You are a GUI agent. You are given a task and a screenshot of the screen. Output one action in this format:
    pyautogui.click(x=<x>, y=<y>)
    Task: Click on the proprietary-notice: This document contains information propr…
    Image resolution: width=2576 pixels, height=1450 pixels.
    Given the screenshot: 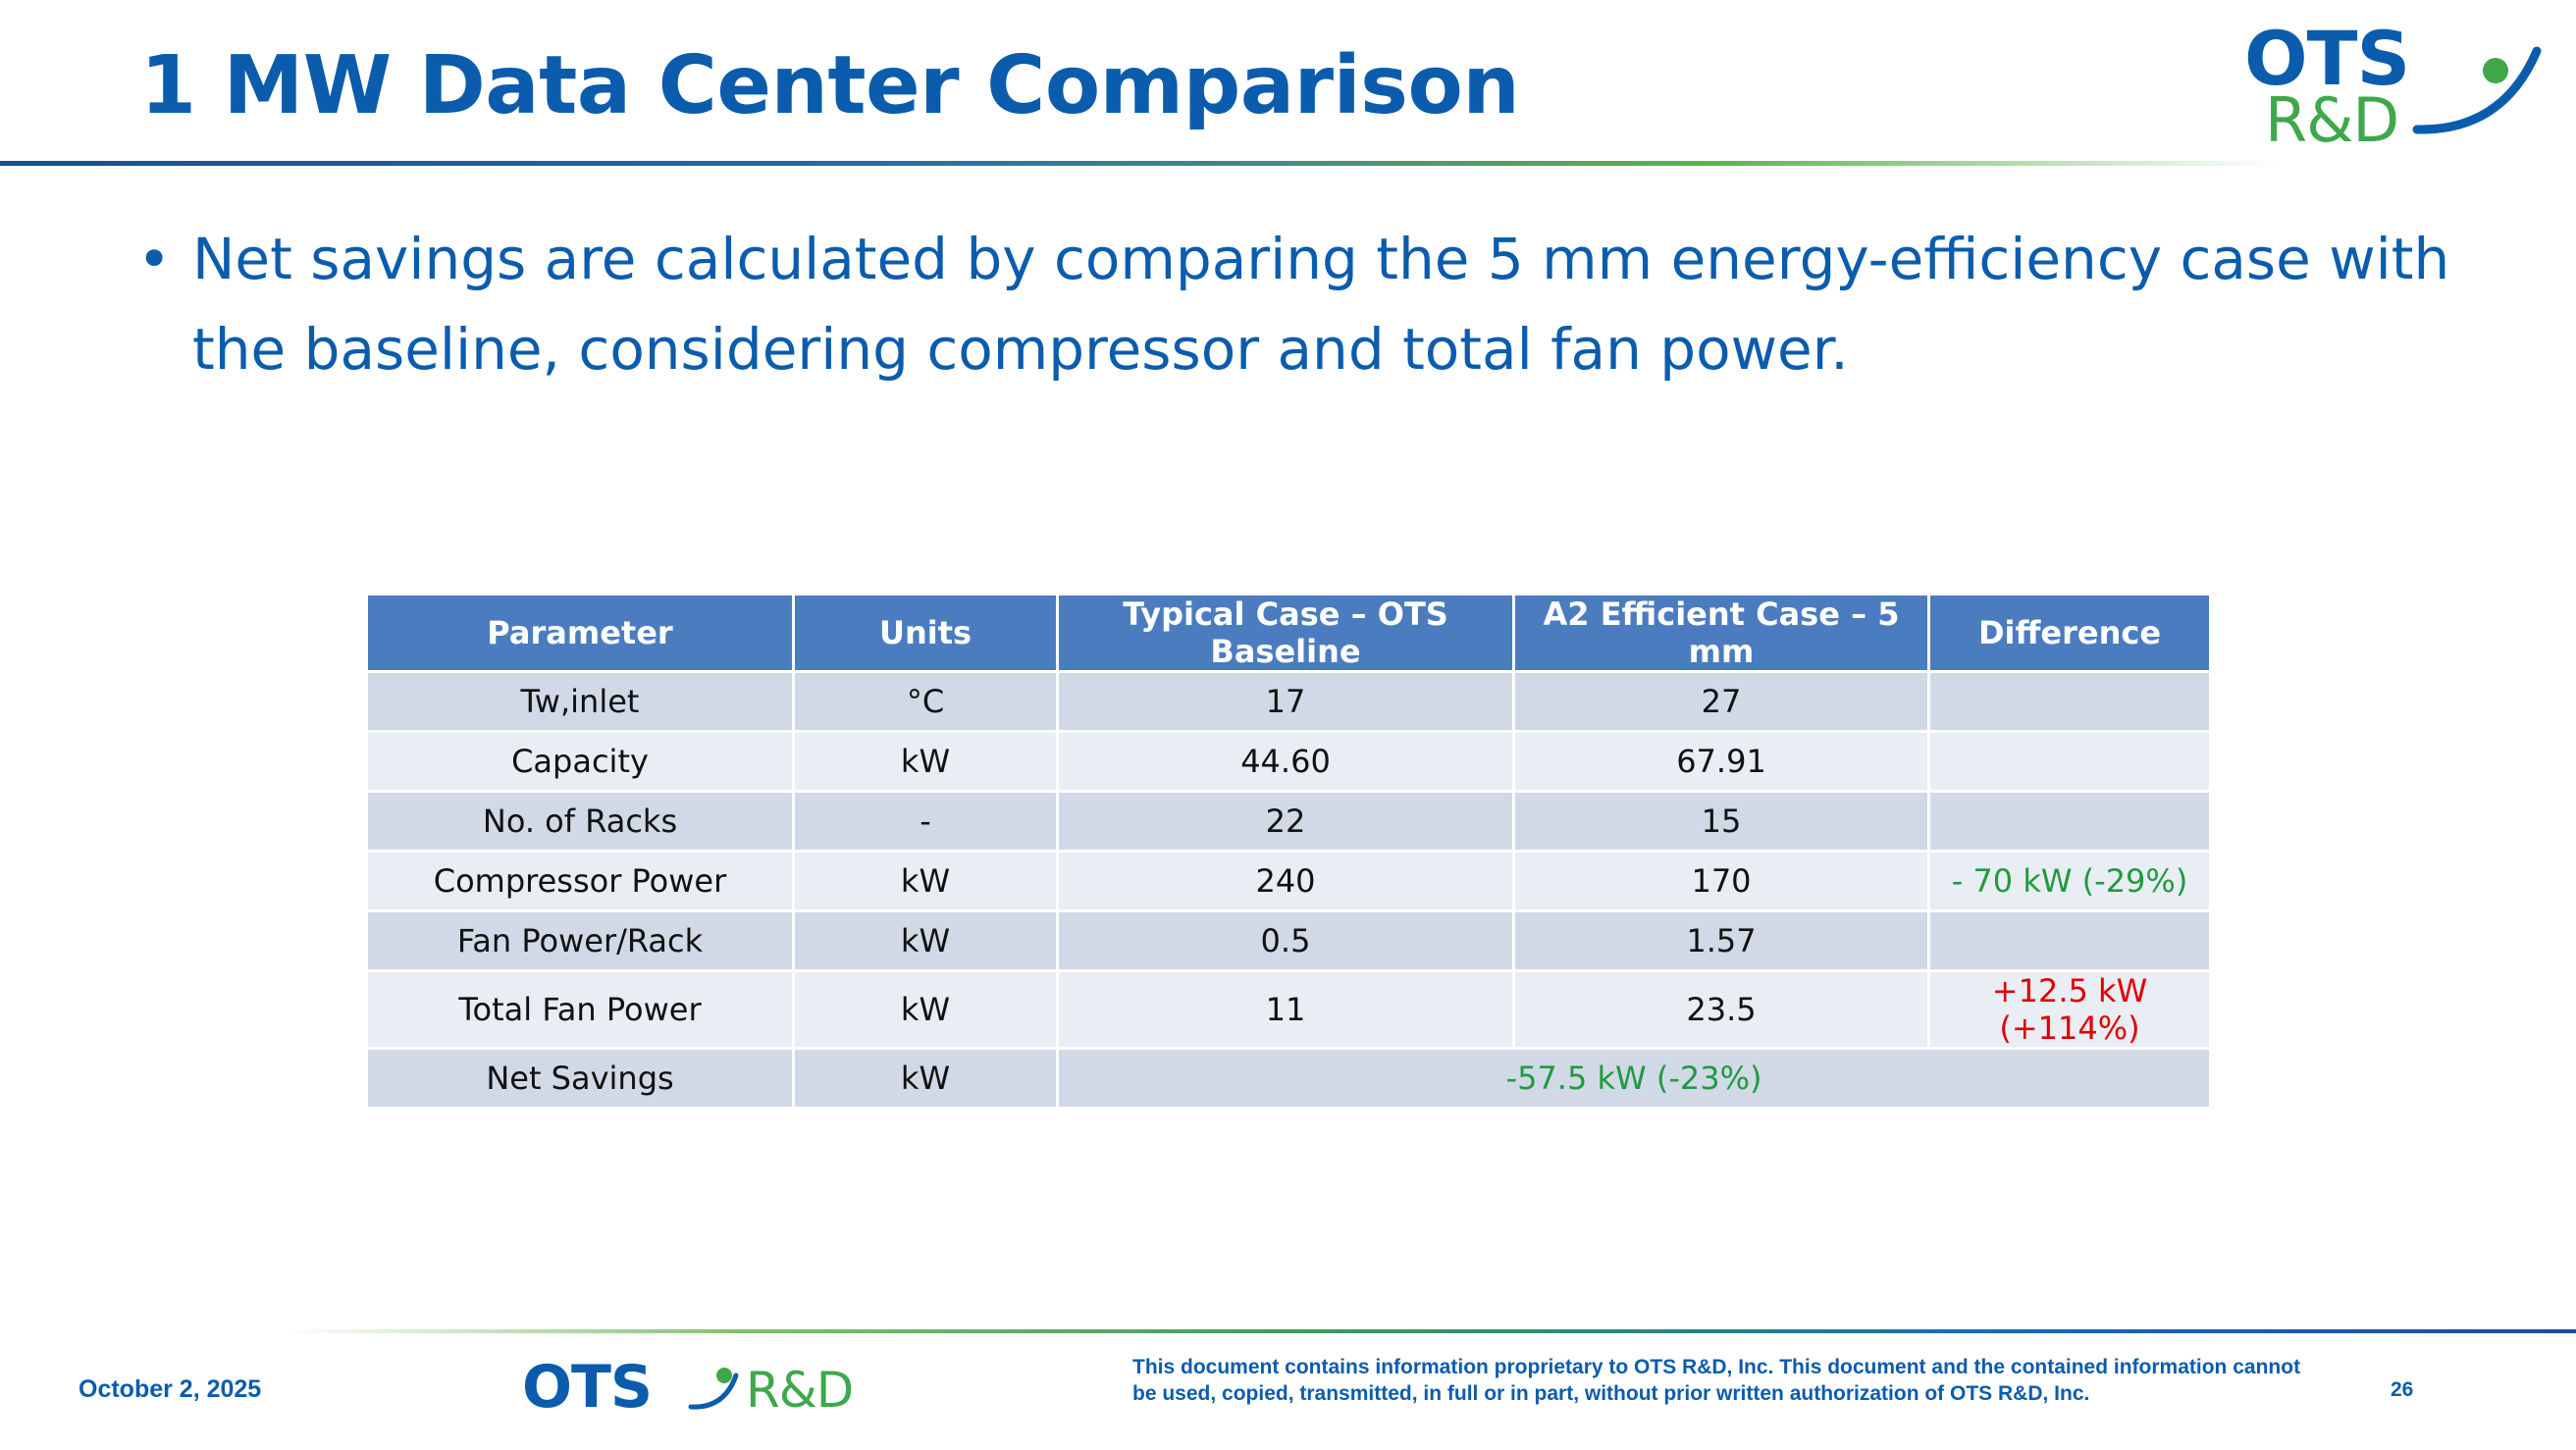 What is the action you would take?
    pyautogui.click(x=1716, y=1380)
    